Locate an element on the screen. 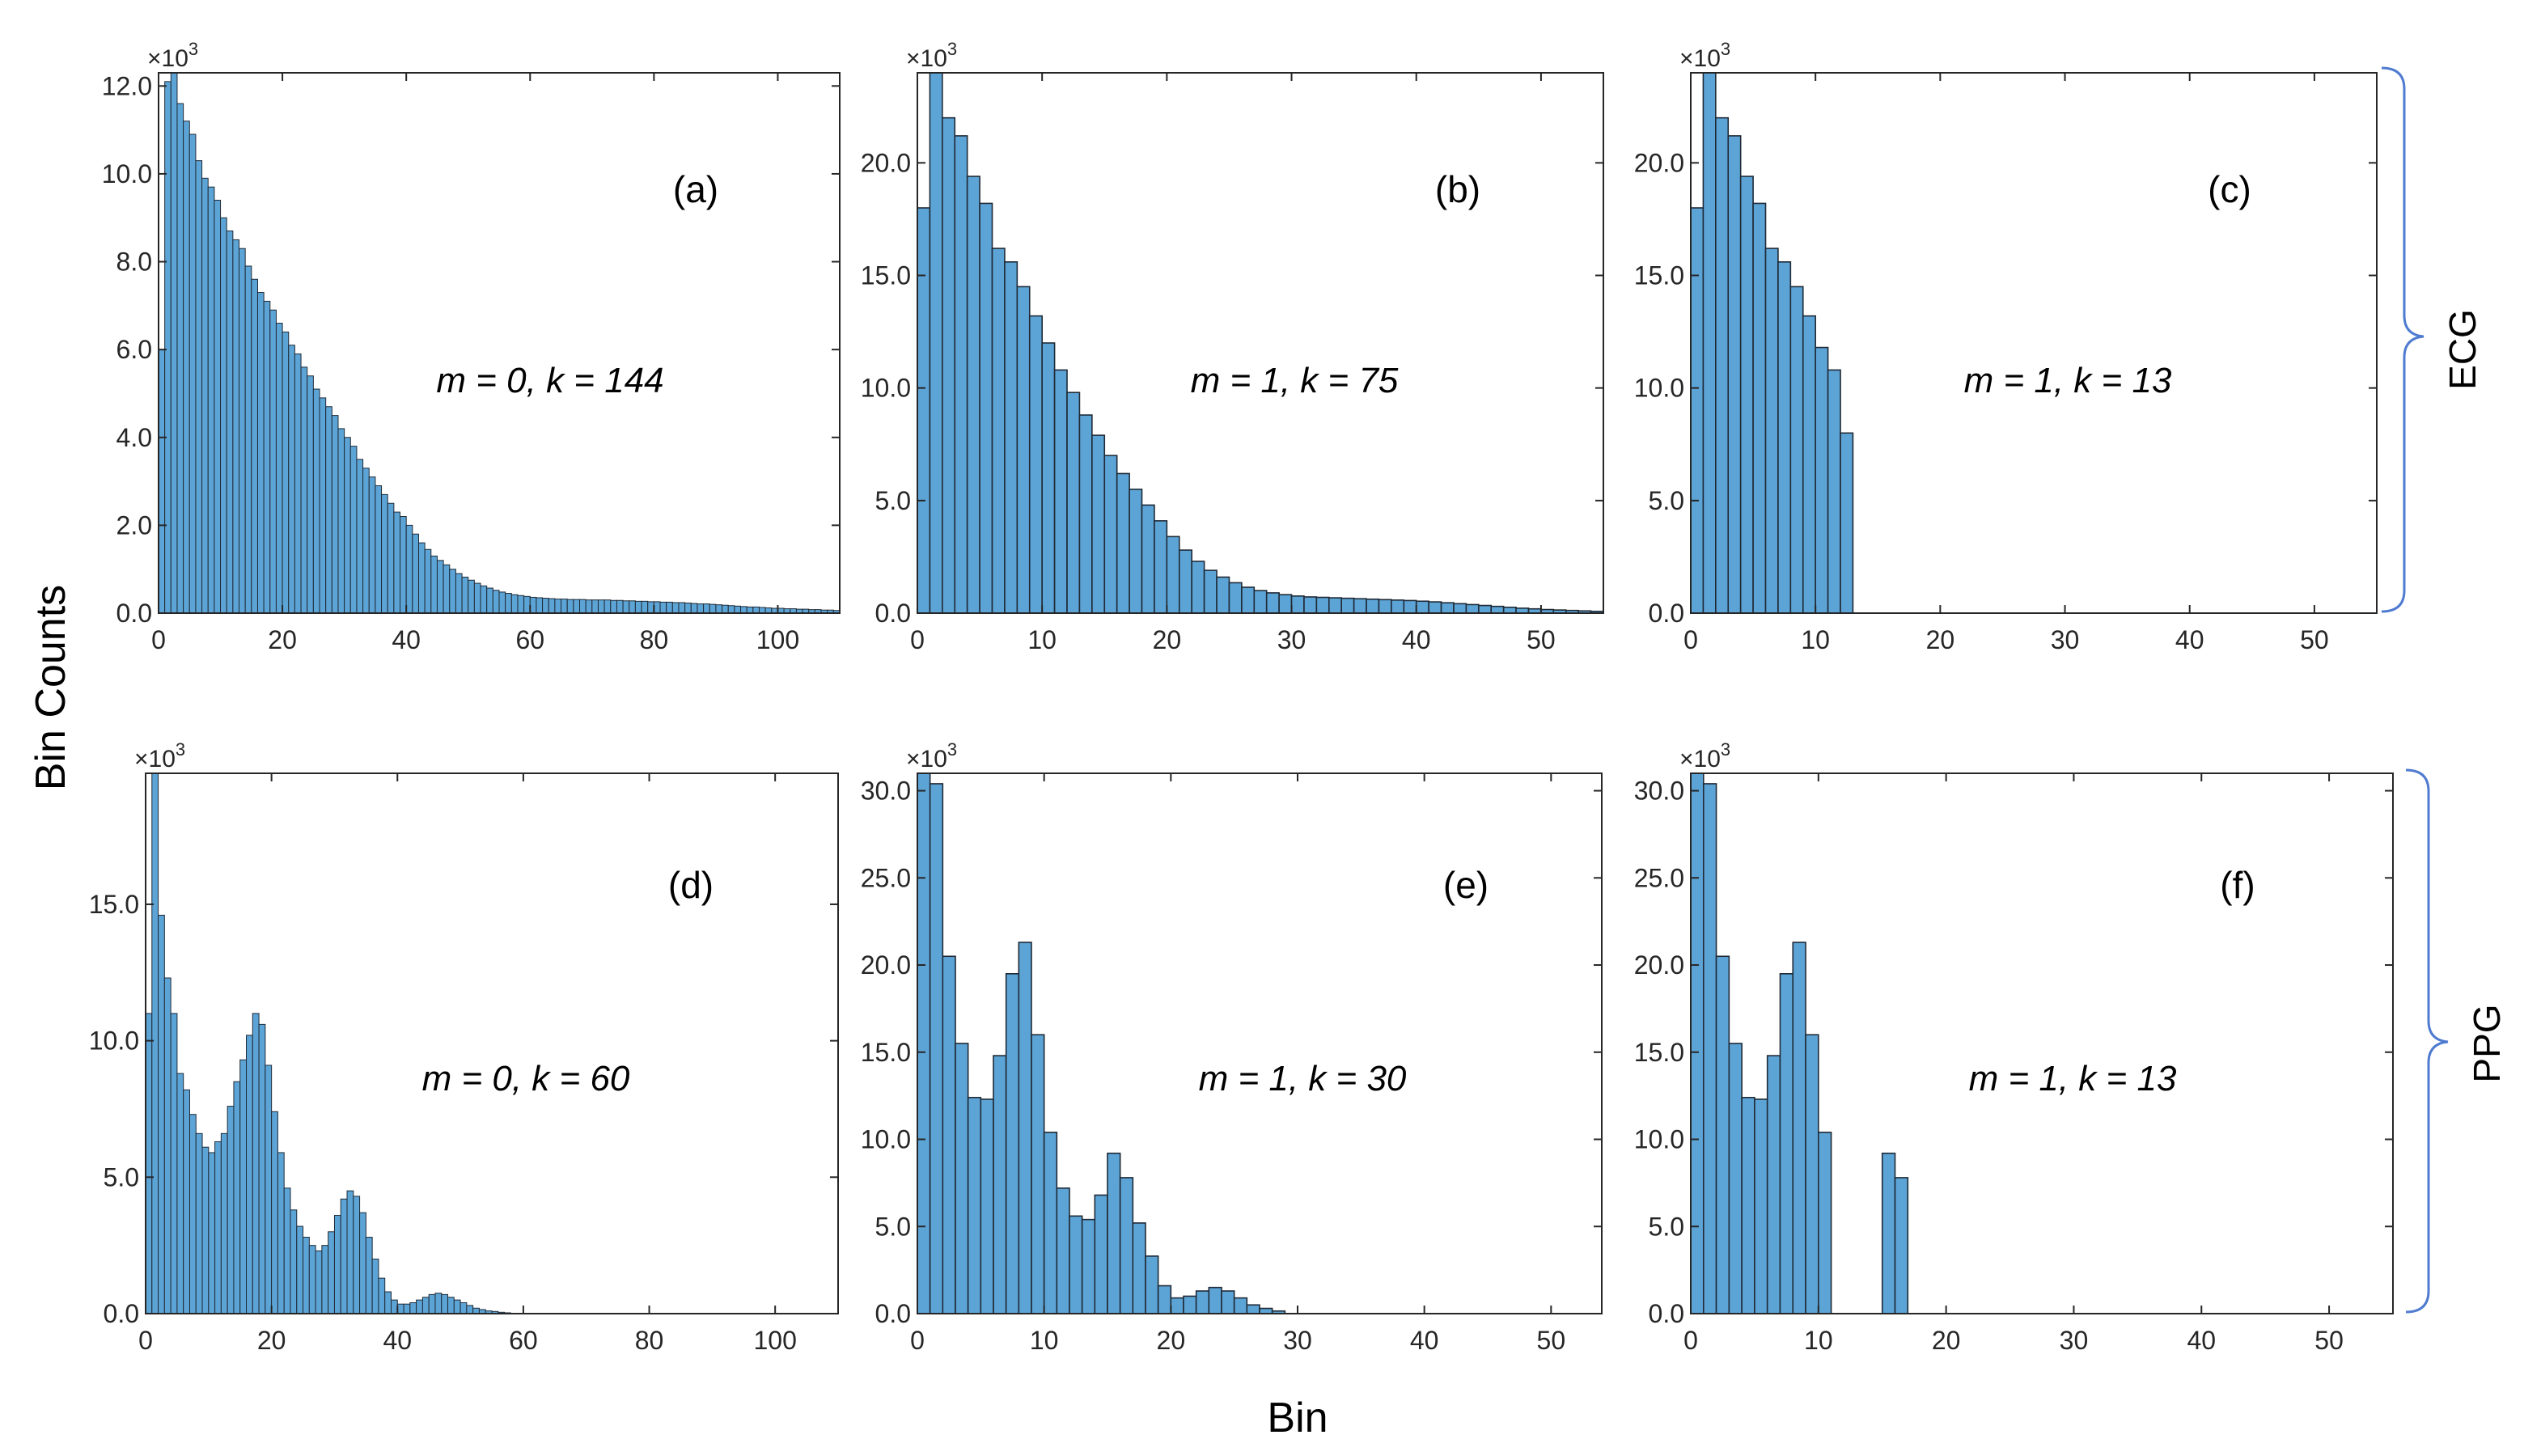 This screenshot has width=2524, height=1456. xtick-label-d-3: 60 is located at coordinates (523, 1340).